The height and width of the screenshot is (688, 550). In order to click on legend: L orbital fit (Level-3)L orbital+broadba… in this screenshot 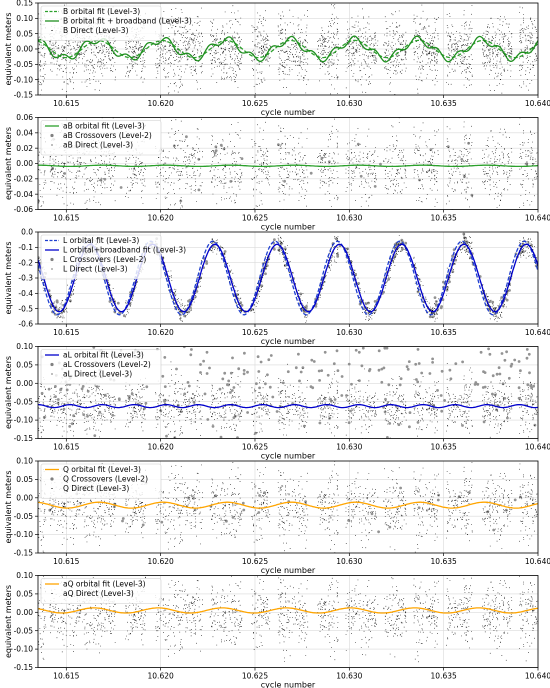, I will do `click(113, 257)`.